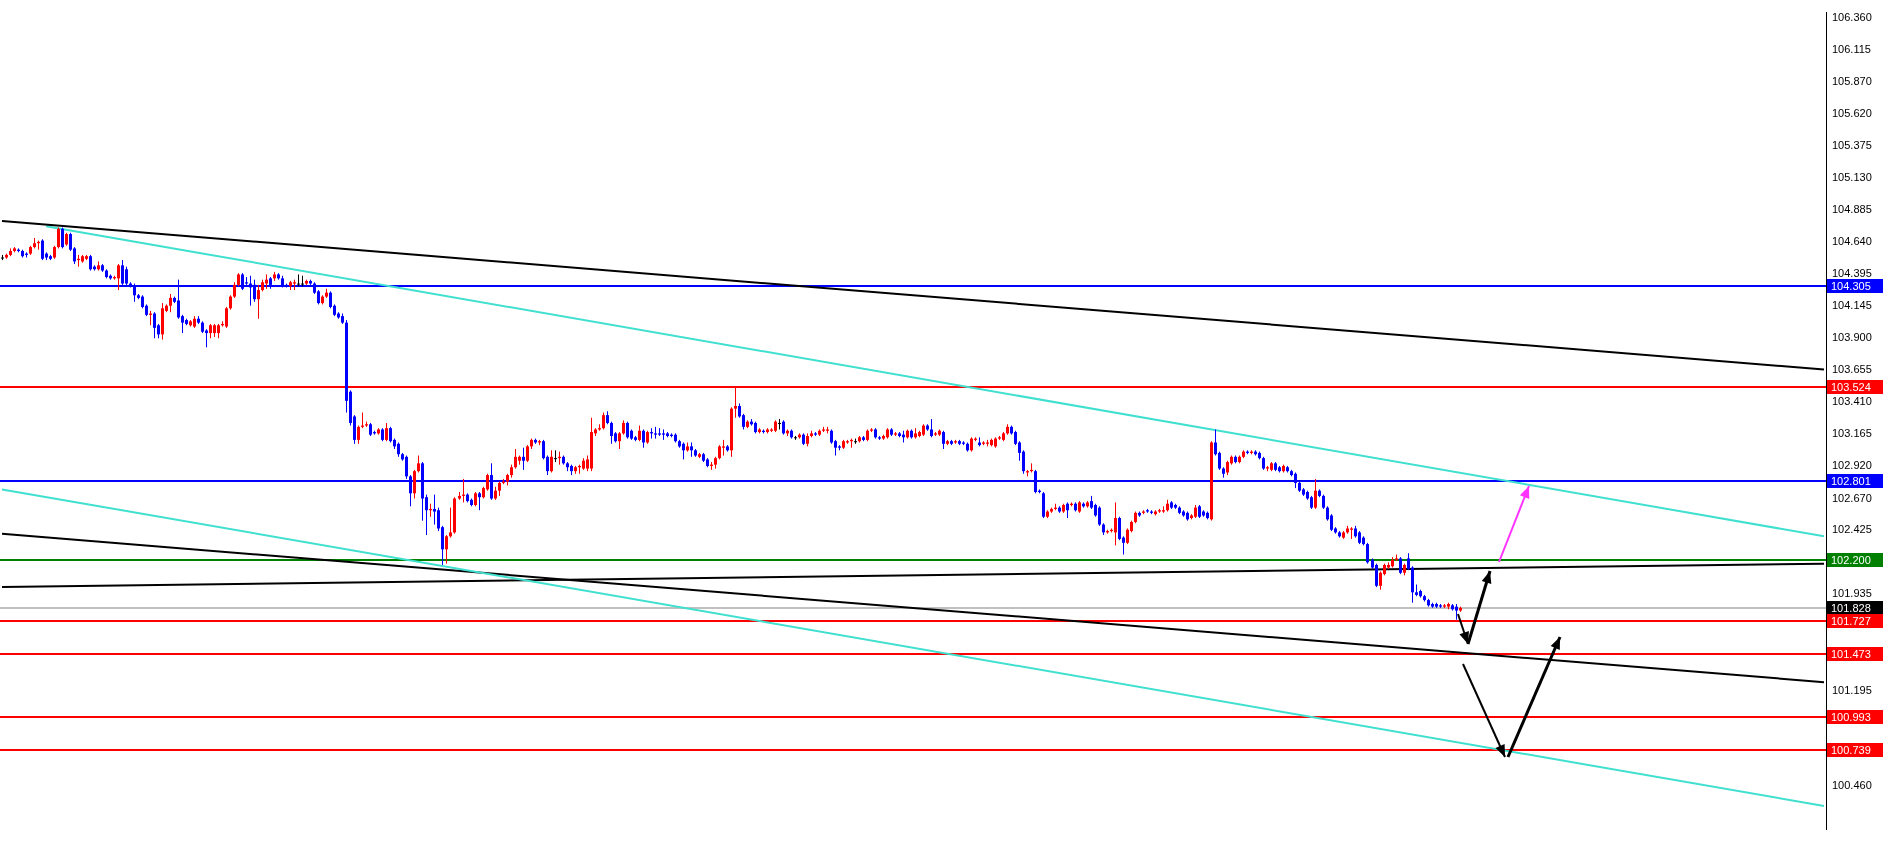  Describe the element at coordinates (1851, 285) in the screenshot. I see `ref-line-label: 104.305` at that location.